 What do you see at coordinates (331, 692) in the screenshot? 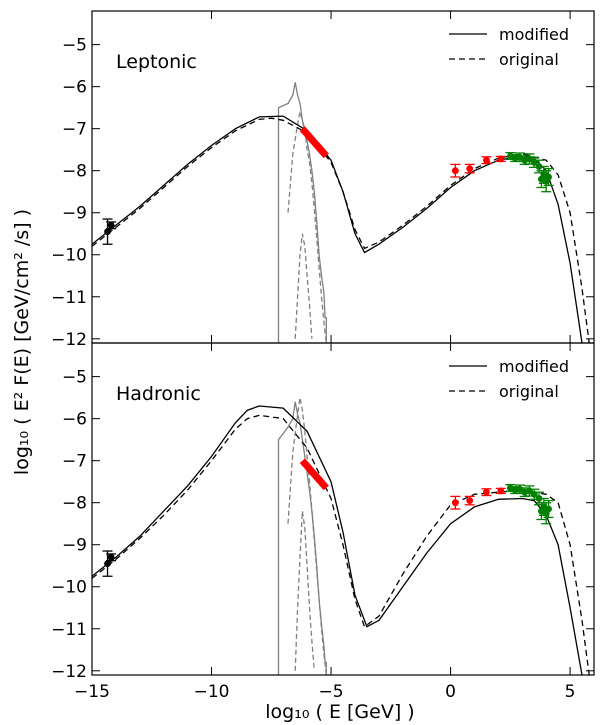
I see `x-tick-label: −5` at bounding box center [331, 692].